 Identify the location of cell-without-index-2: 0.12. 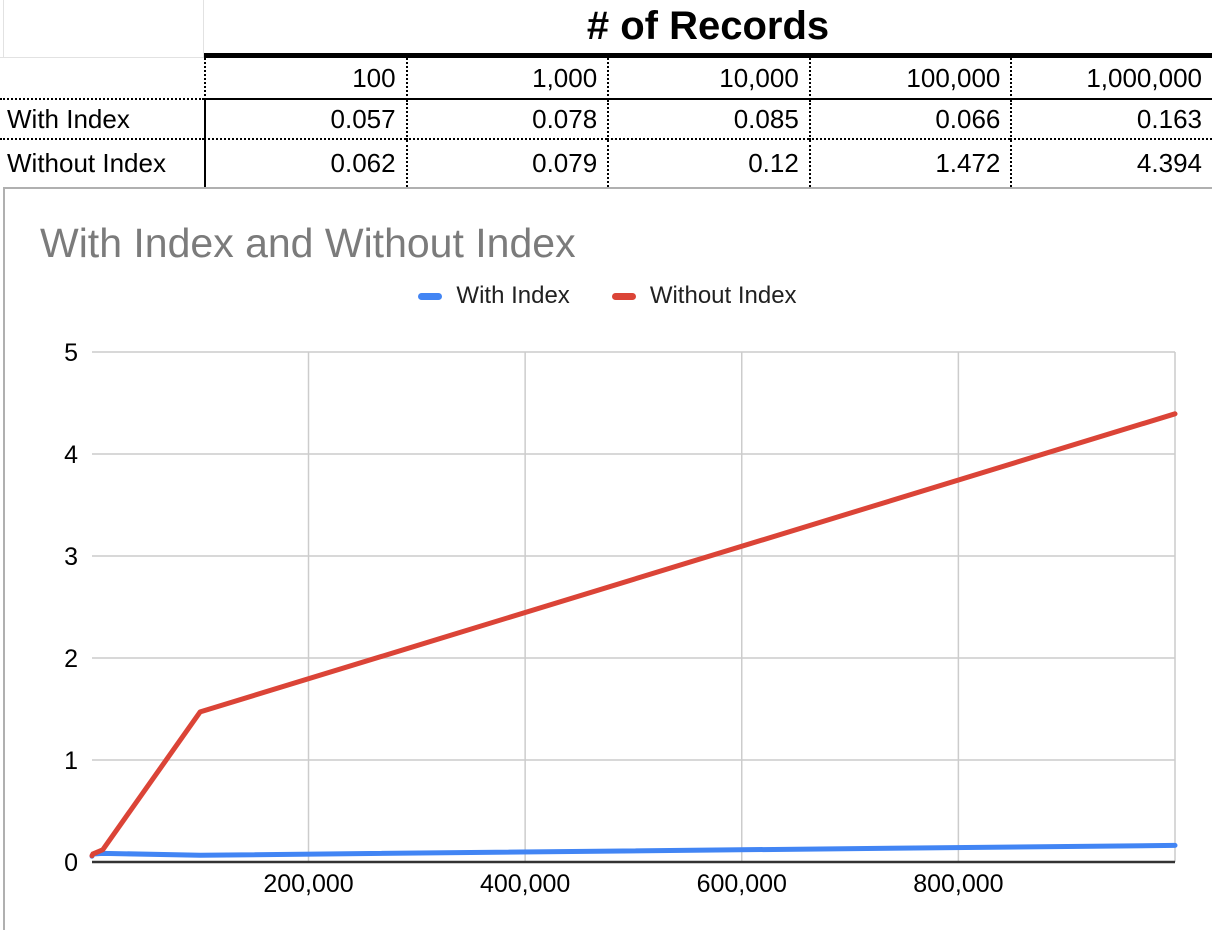
(708, 163).